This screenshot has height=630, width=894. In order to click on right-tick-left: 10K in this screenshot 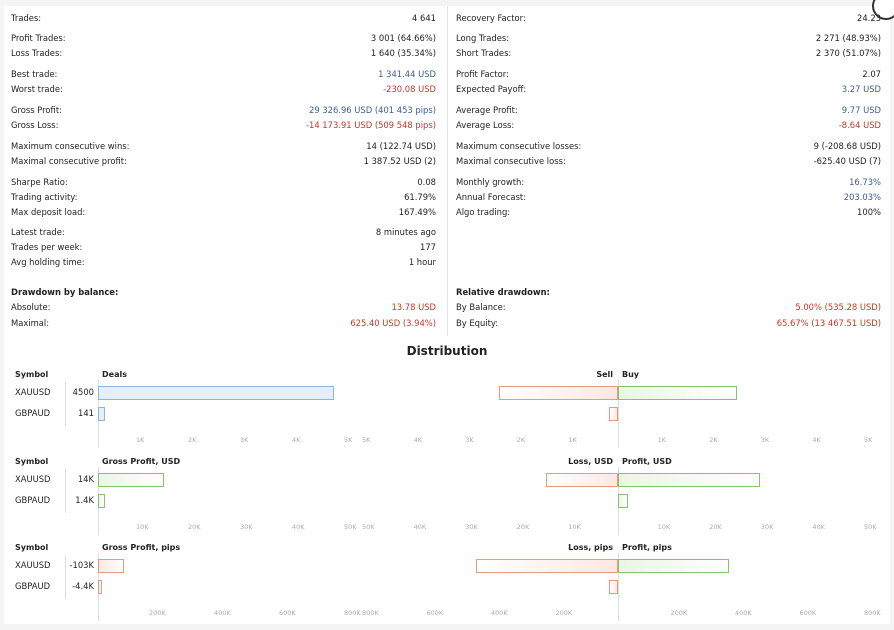, I will do `click(574, 527)`.